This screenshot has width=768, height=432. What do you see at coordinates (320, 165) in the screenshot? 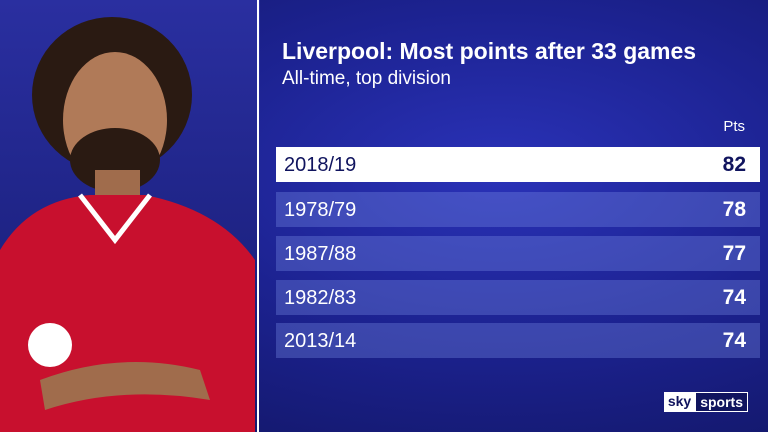
I see `season: 2018/19` at bounding box center [320, 165].